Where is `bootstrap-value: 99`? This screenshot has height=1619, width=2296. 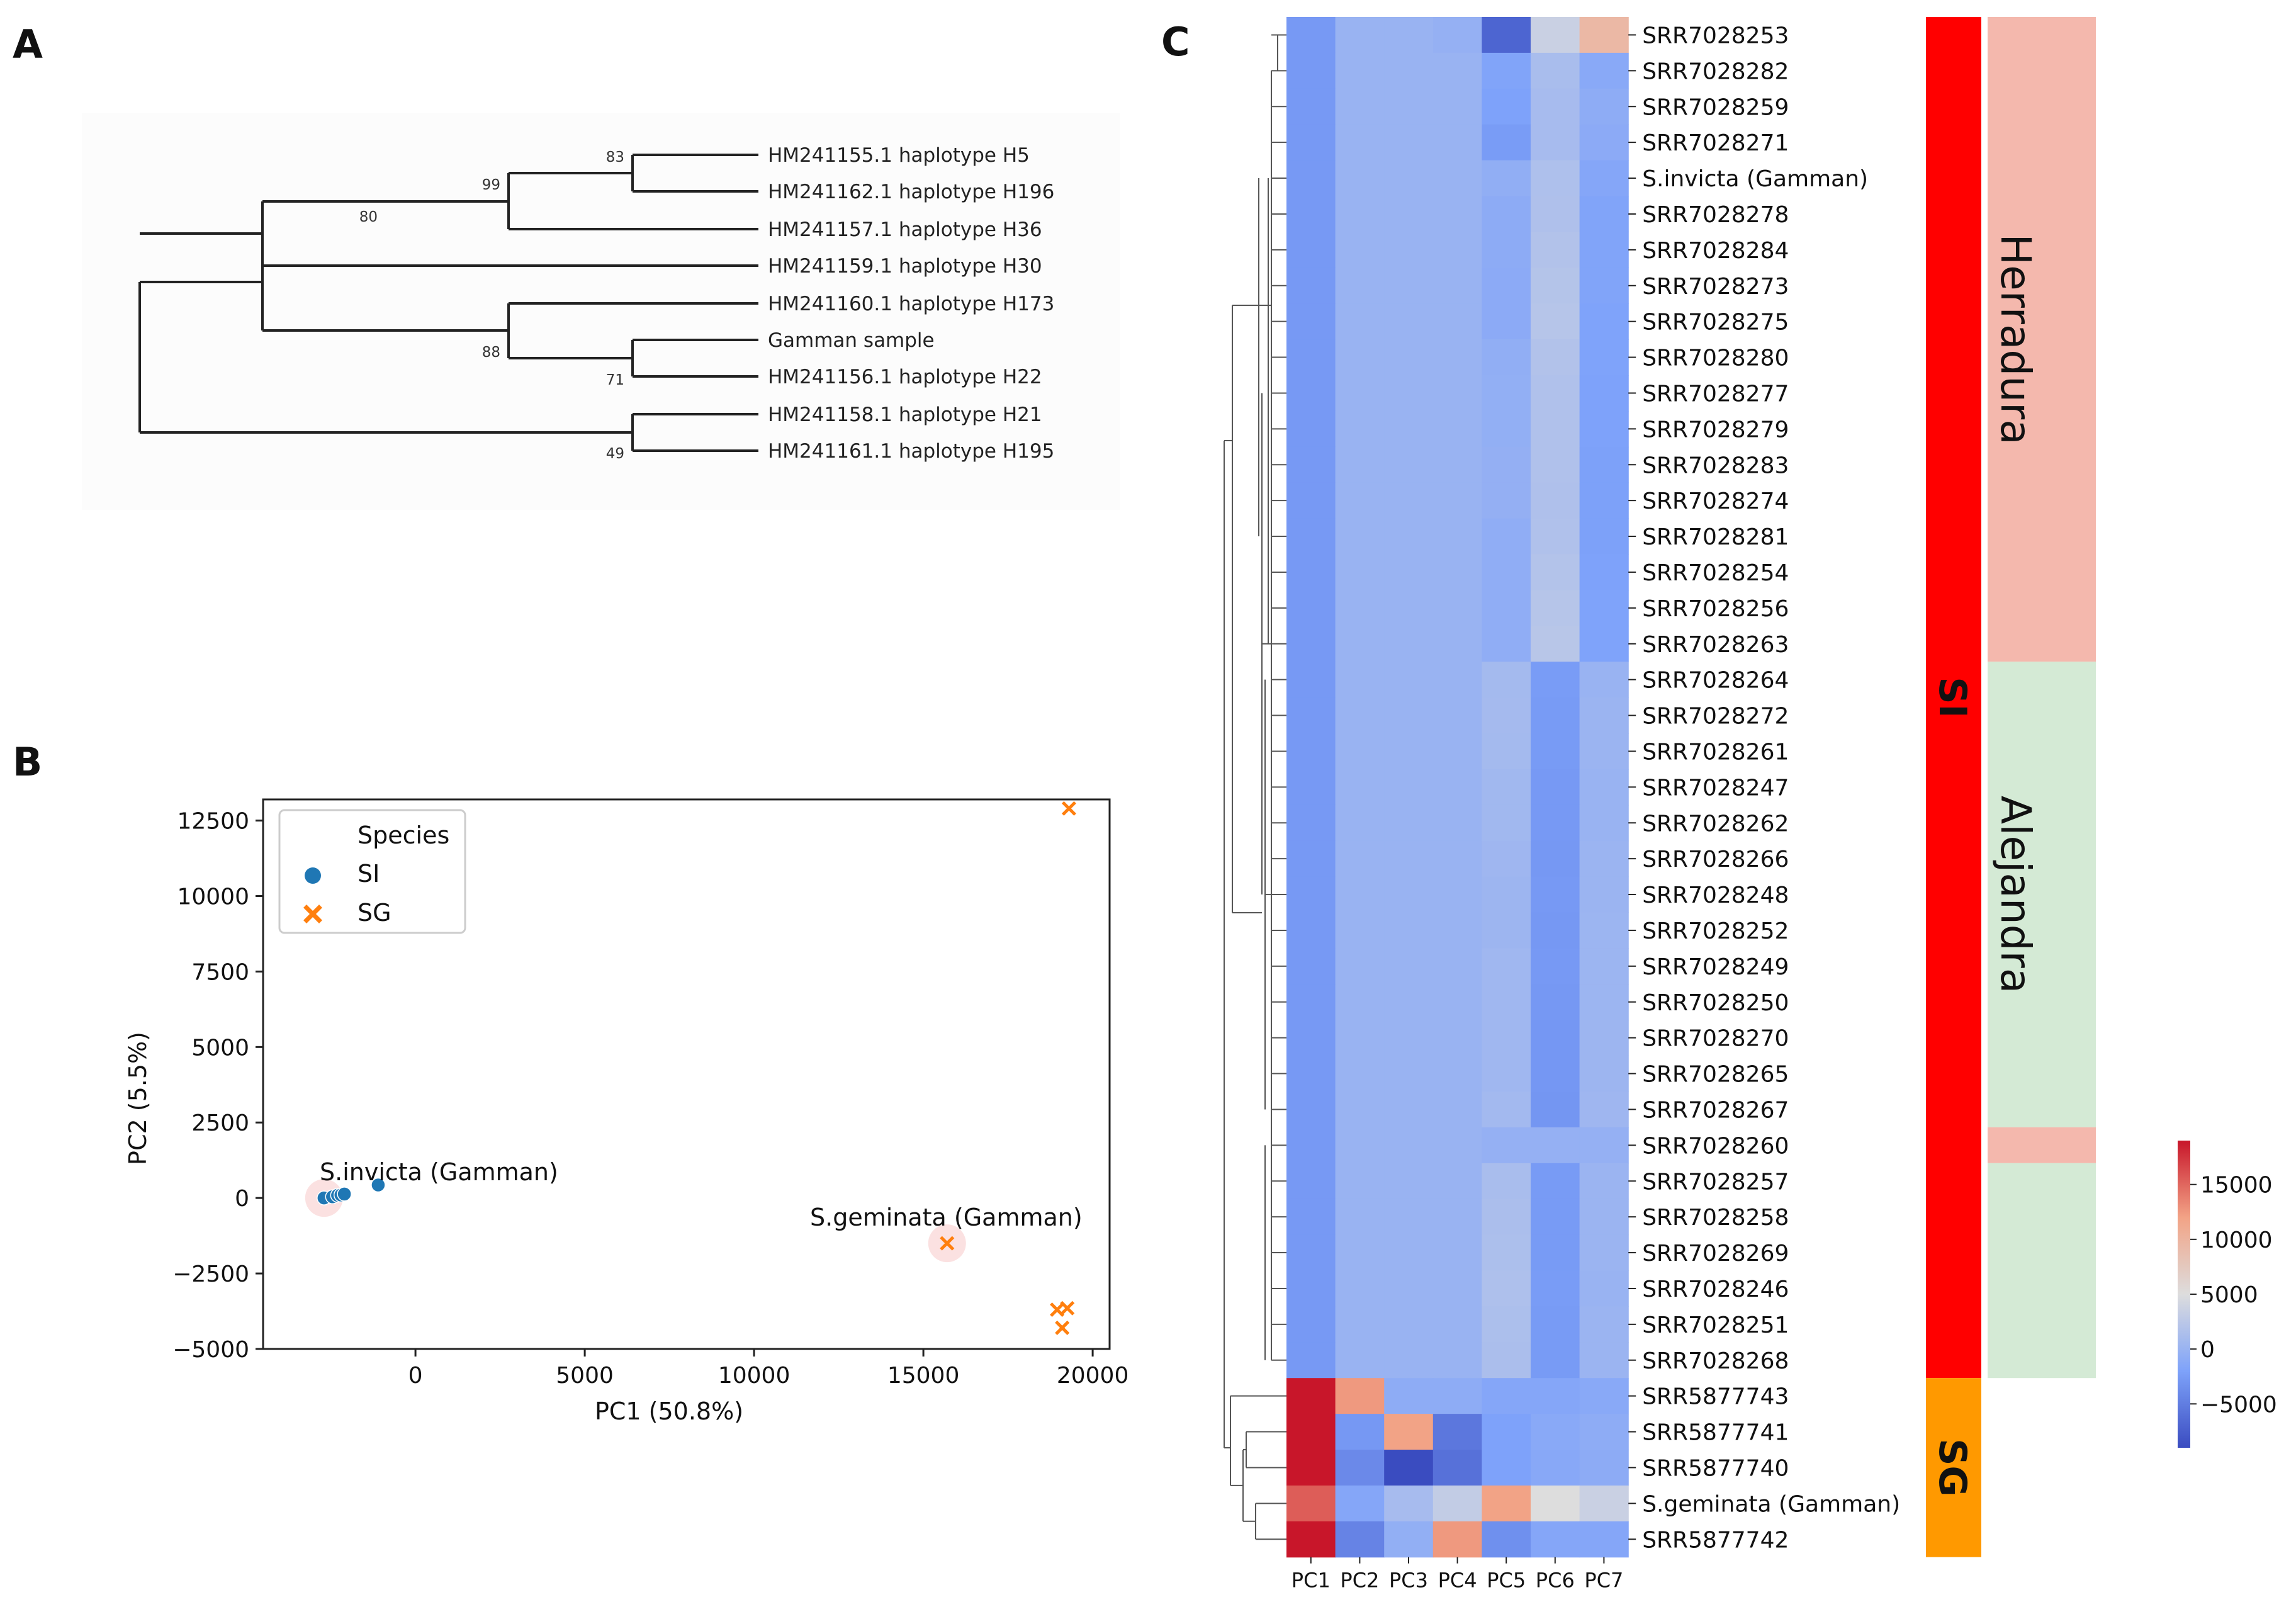
bootstrap-value: 99 is located at coordinates (491, 185).